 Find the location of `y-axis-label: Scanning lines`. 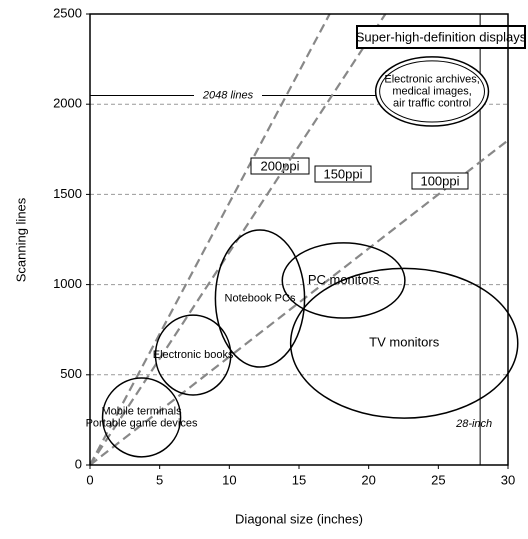

y-axis-label: Scanning lines is located at coordinates (20, 239).